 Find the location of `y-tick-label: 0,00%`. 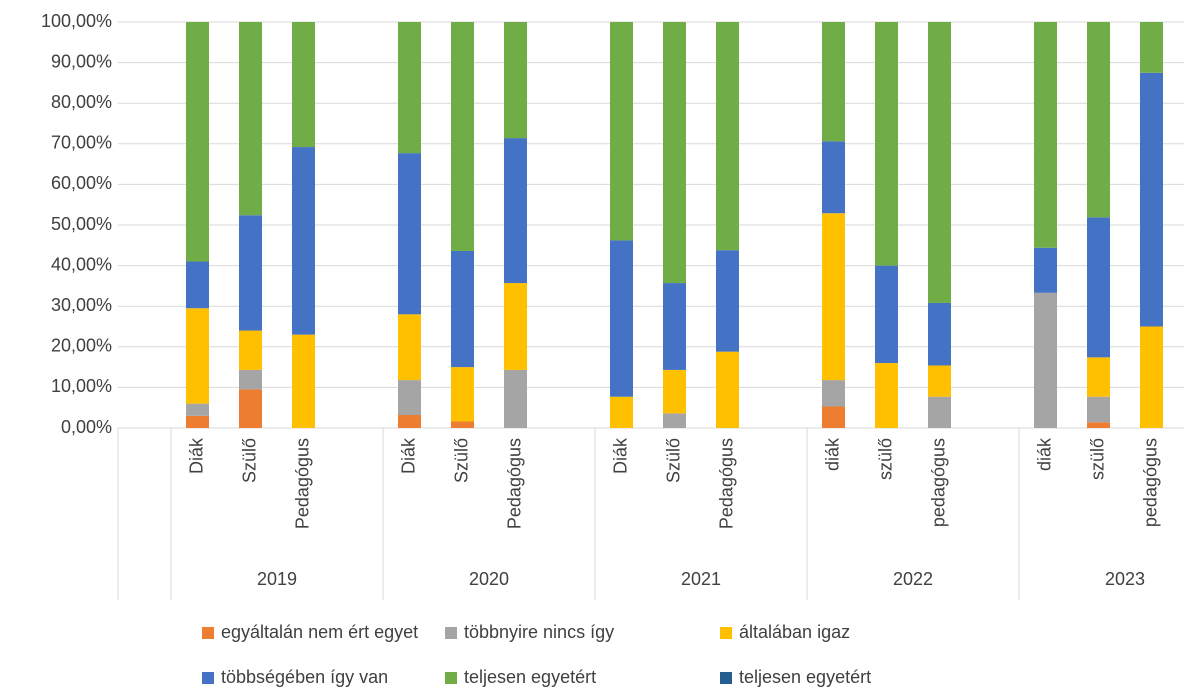

y-tick-label: 0,00% is located at coordinates (86, 427).